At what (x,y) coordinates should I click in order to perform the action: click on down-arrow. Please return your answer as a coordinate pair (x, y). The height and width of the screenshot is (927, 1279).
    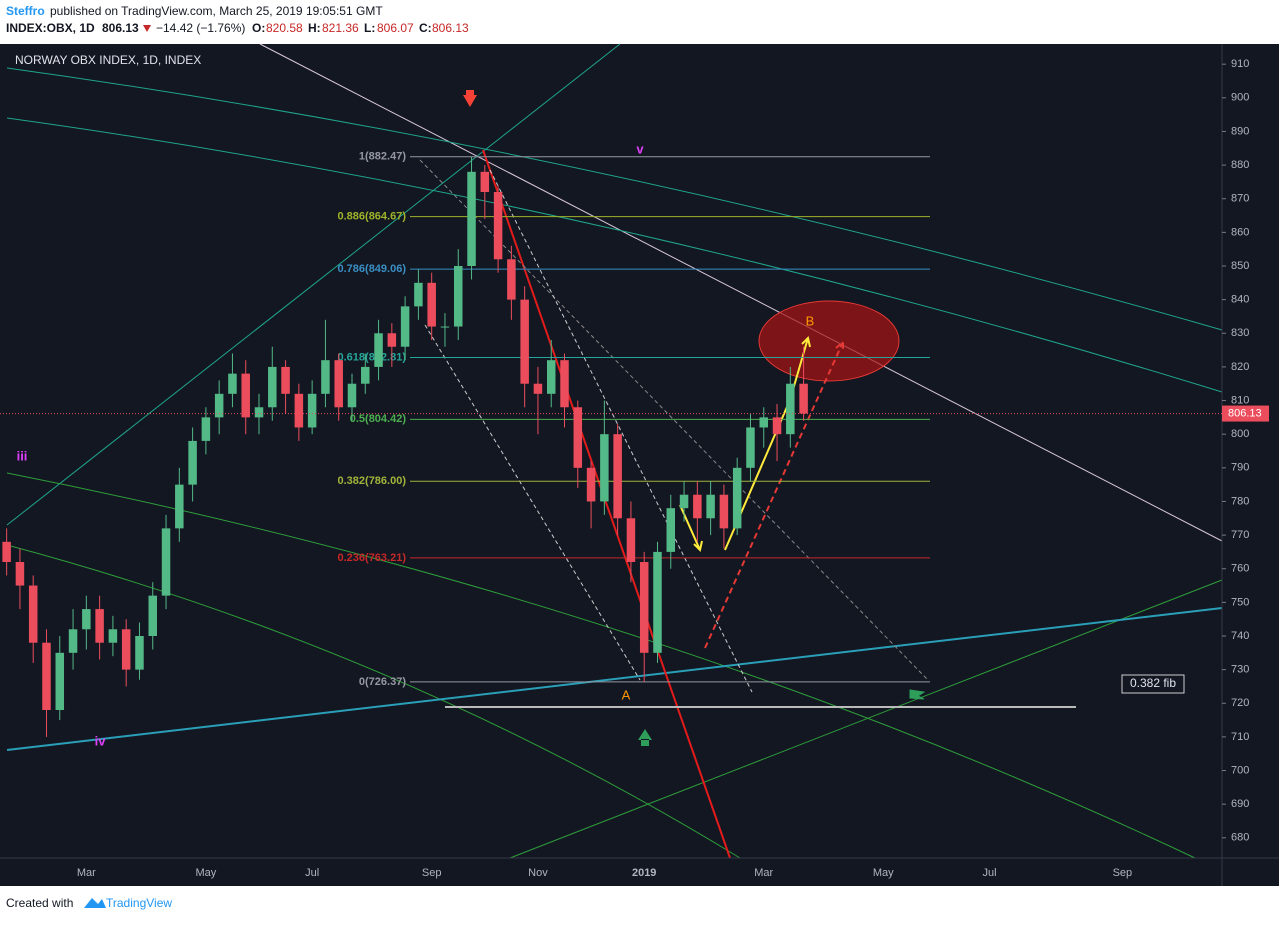
    Looking at the image, I should click on (147, 28).